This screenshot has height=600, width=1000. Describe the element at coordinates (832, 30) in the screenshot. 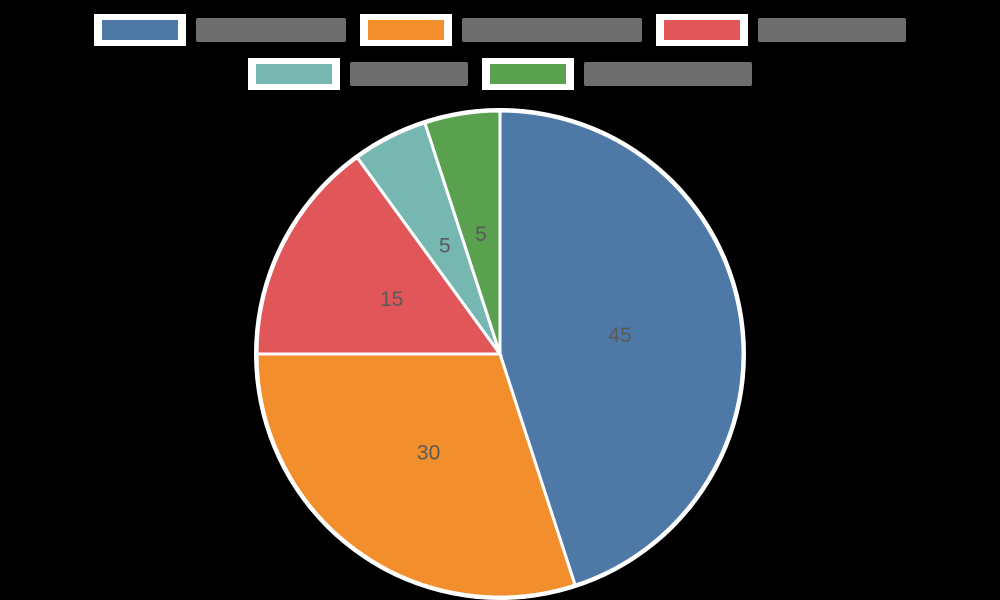

I see `legend-label-3: [illegible label 3]` at that location.